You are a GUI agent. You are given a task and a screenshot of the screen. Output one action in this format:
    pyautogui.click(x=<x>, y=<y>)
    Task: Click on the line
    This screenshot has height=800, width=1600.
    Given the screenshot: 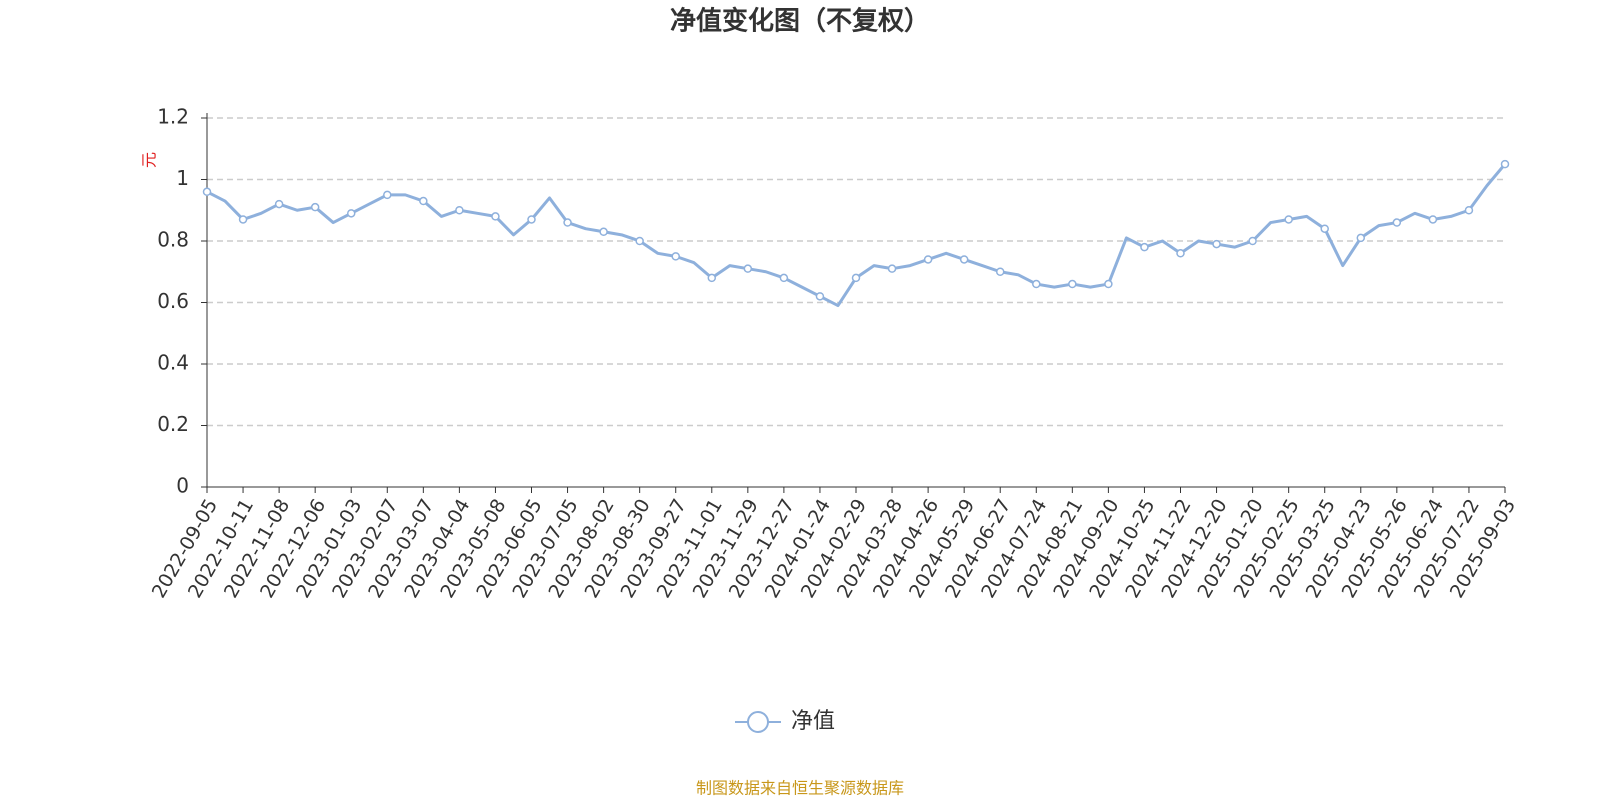 What is the action you would take?
    pyautogui.click(x=856, y=235)
    